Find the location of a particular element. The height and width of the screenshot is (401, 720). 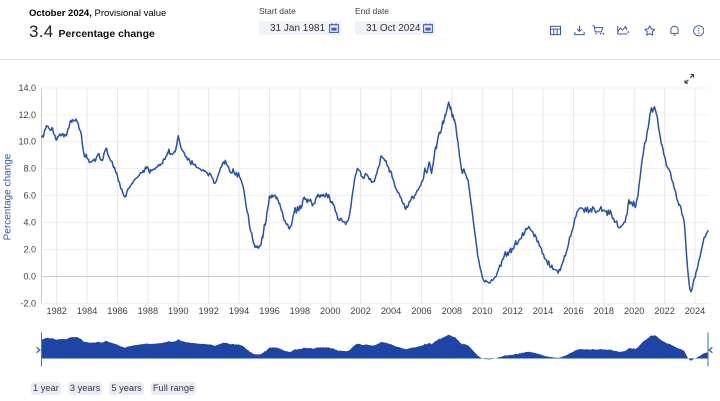

svg-text: 4.0 is located at coordinates (29, 223).